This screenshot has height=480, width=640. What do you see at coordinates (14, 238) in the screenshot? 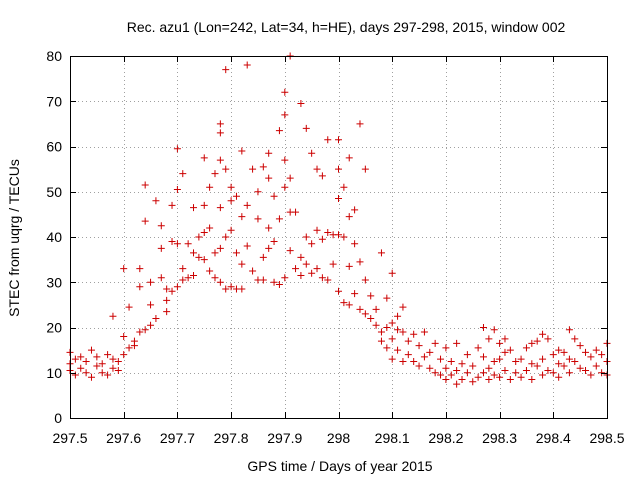
I see `y-axis-label: STEC from uqrg / TECUs` at bounding box center [14, 238].